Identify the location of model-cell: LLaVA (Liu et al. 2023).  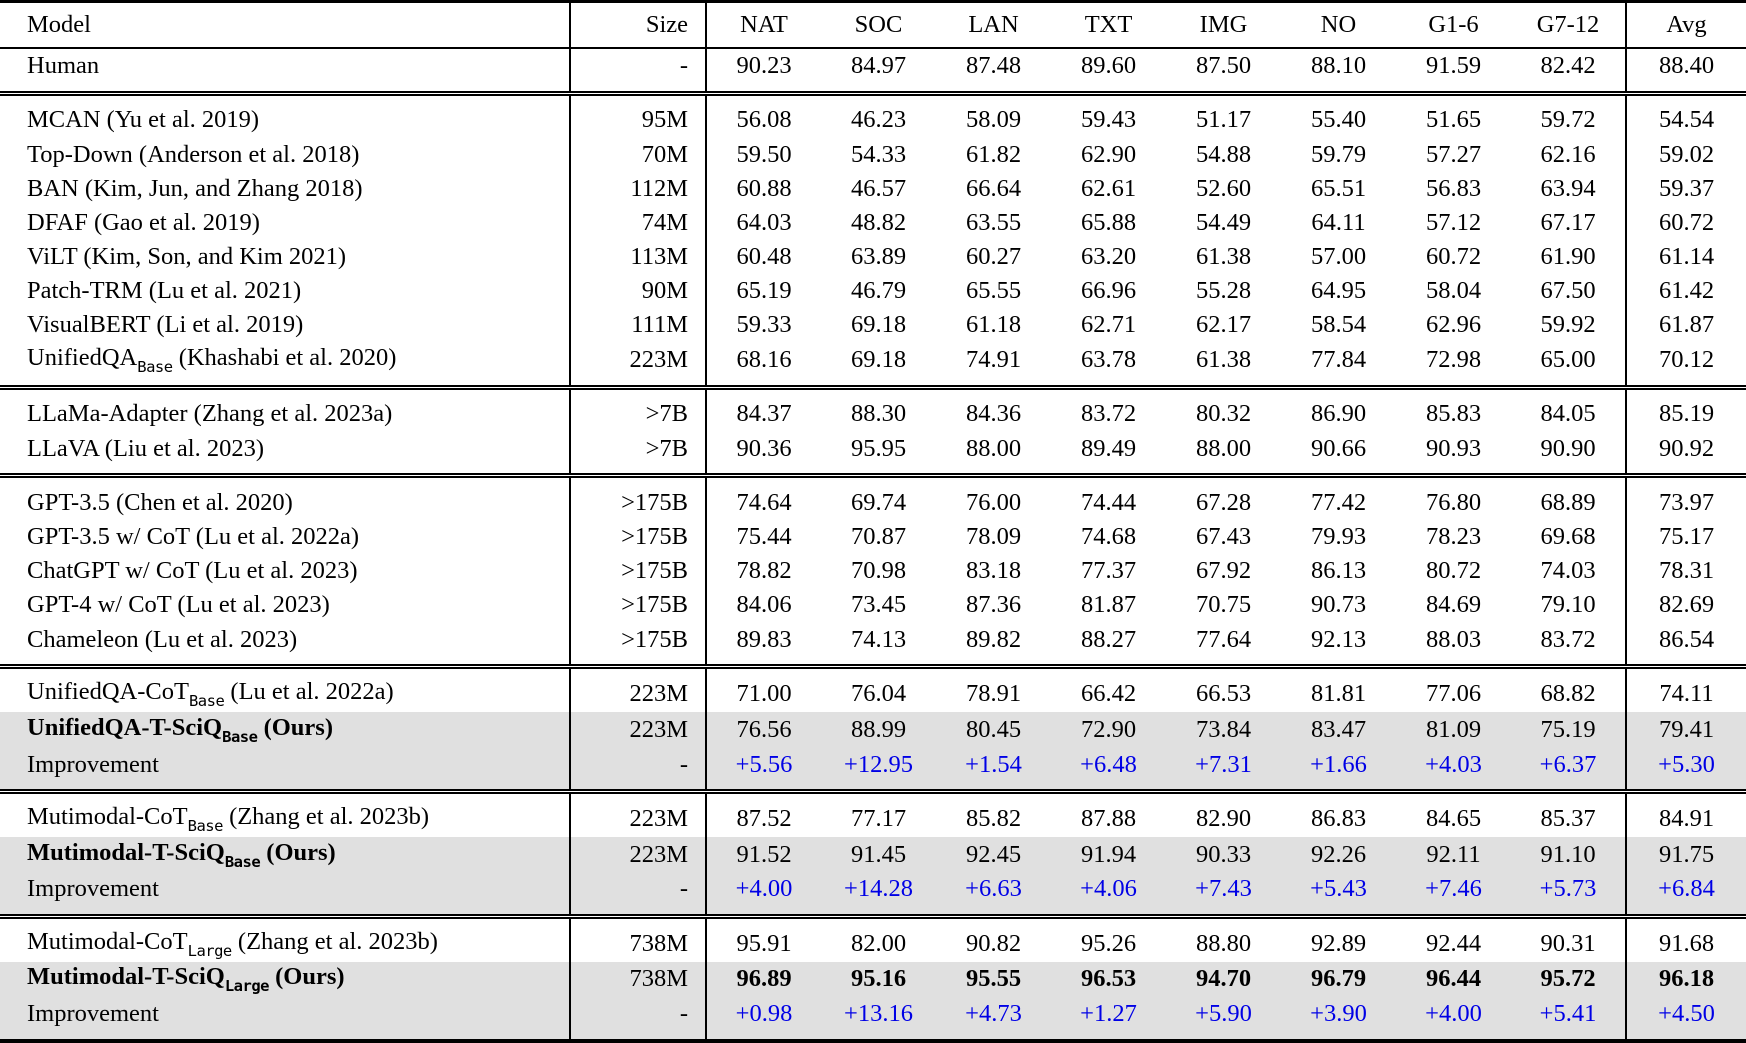
(285, 453).